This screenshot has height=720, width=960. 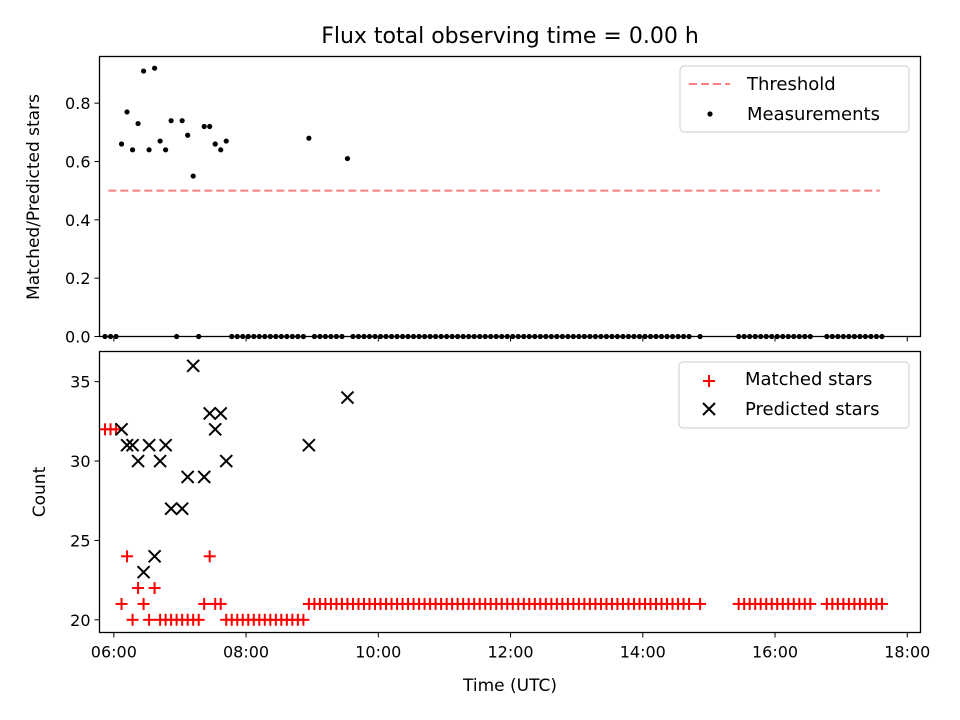 What do you see at coordinates (77, 162) in the screenshot?
I see `top-y-tick-label: 0.6` at bounding box center [77, 162].